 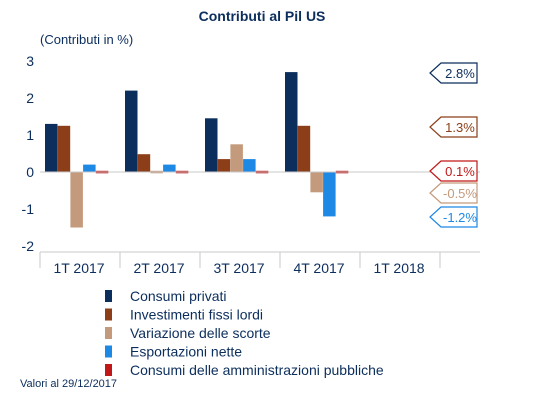 I want to click on x-axis: 1T 2017 2T 2017 3T 2017 4T 2017 1T 2018, so click(x=240, y=264).